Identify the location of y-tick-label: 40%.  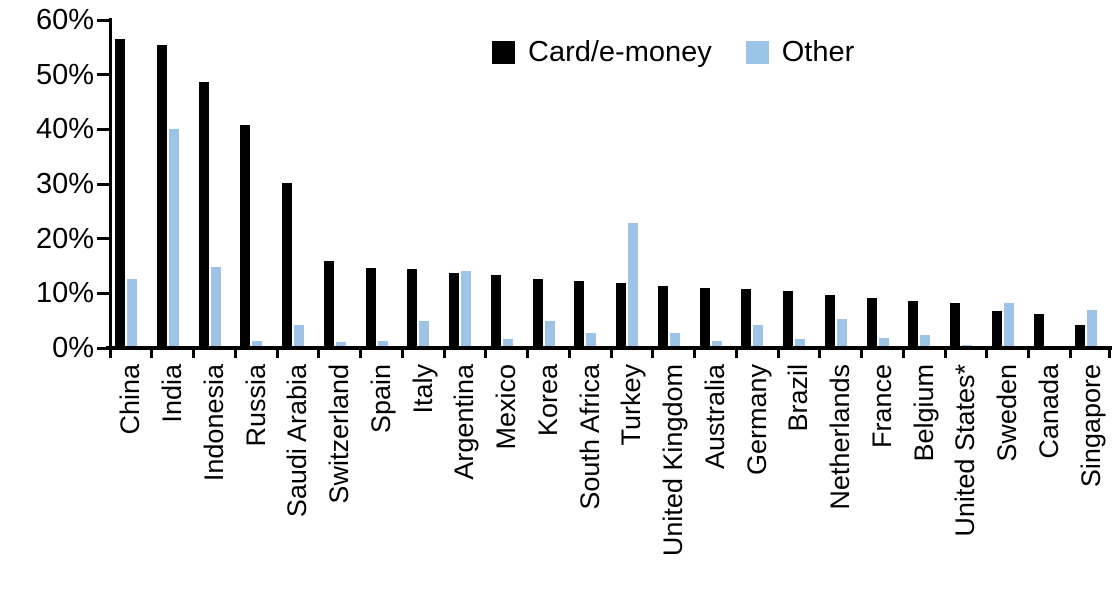
(64, 129).